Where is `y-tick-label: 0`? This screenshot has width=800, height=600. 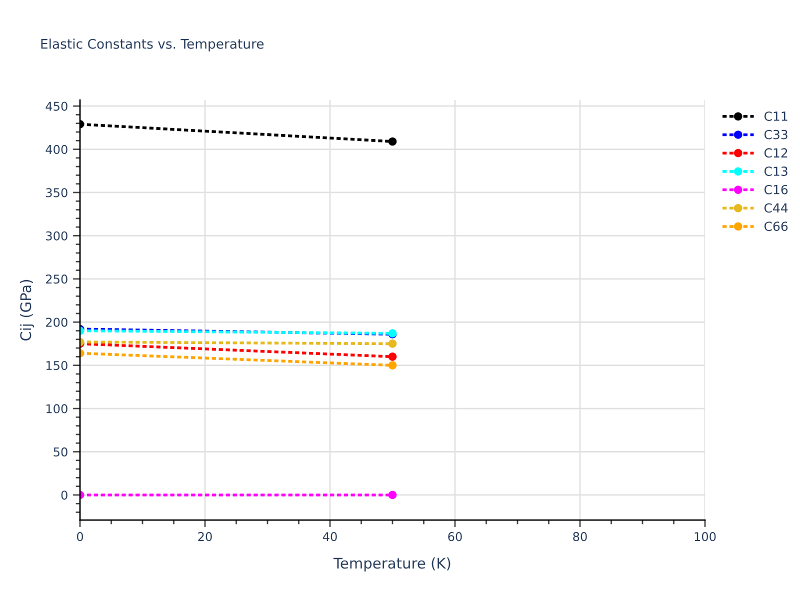 y-tick-label: 0 is located at coordinates (64, 495).